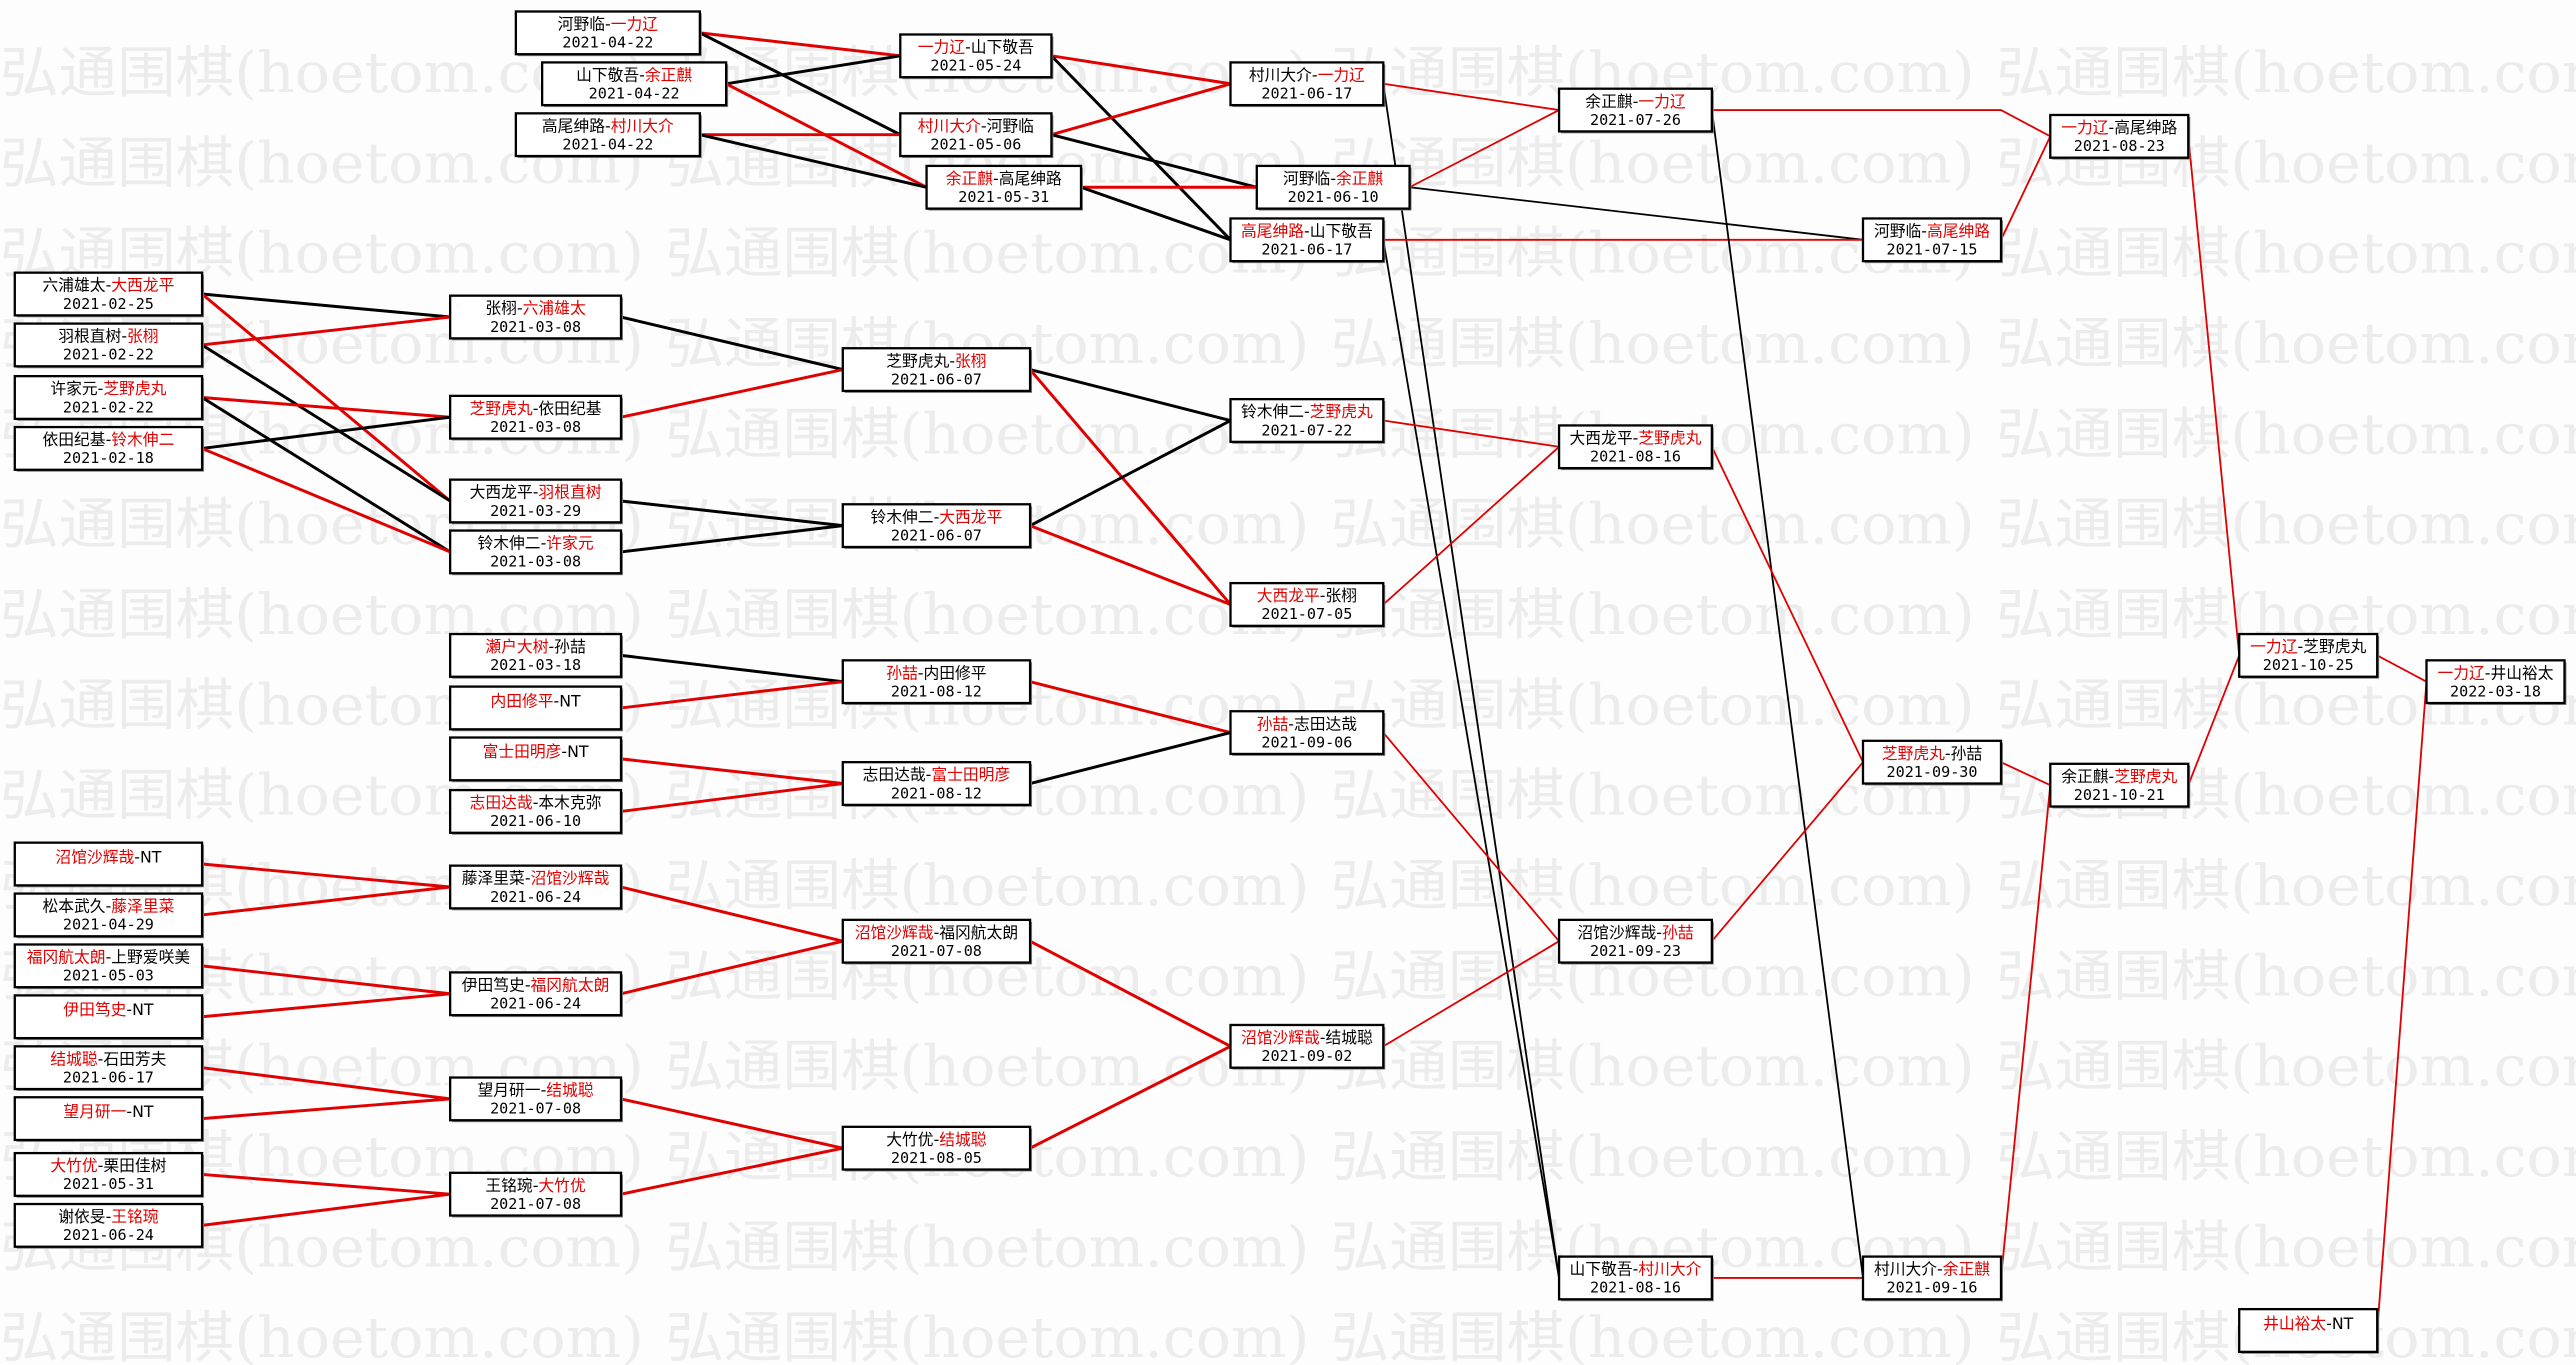 This screenshot has width=2576, height=1365. I want to click on match-players: 芝野虎丸-孙喆, so click(1932, 753).